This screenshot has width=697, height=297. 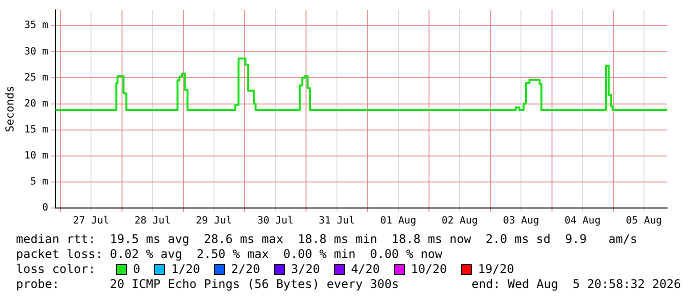 I want to click on legend-label: 1/20, so click(x=185, y=269).